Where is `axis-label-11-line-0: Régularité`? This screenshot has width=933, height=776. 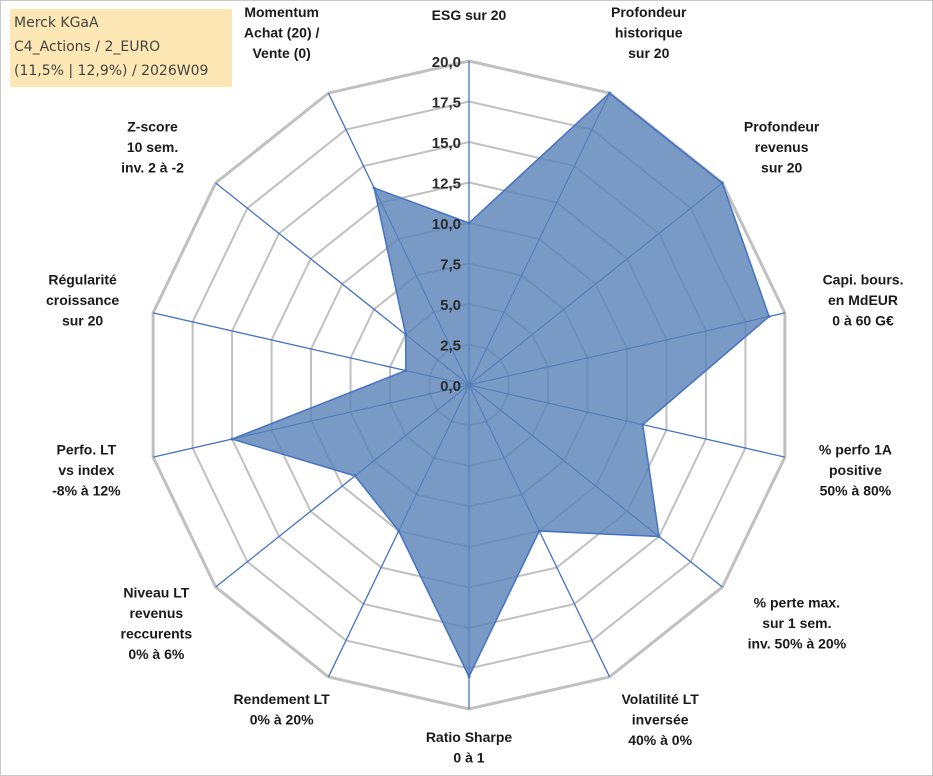
axis-label-11-line-0: Régularité is located at coordinates (82, 279).